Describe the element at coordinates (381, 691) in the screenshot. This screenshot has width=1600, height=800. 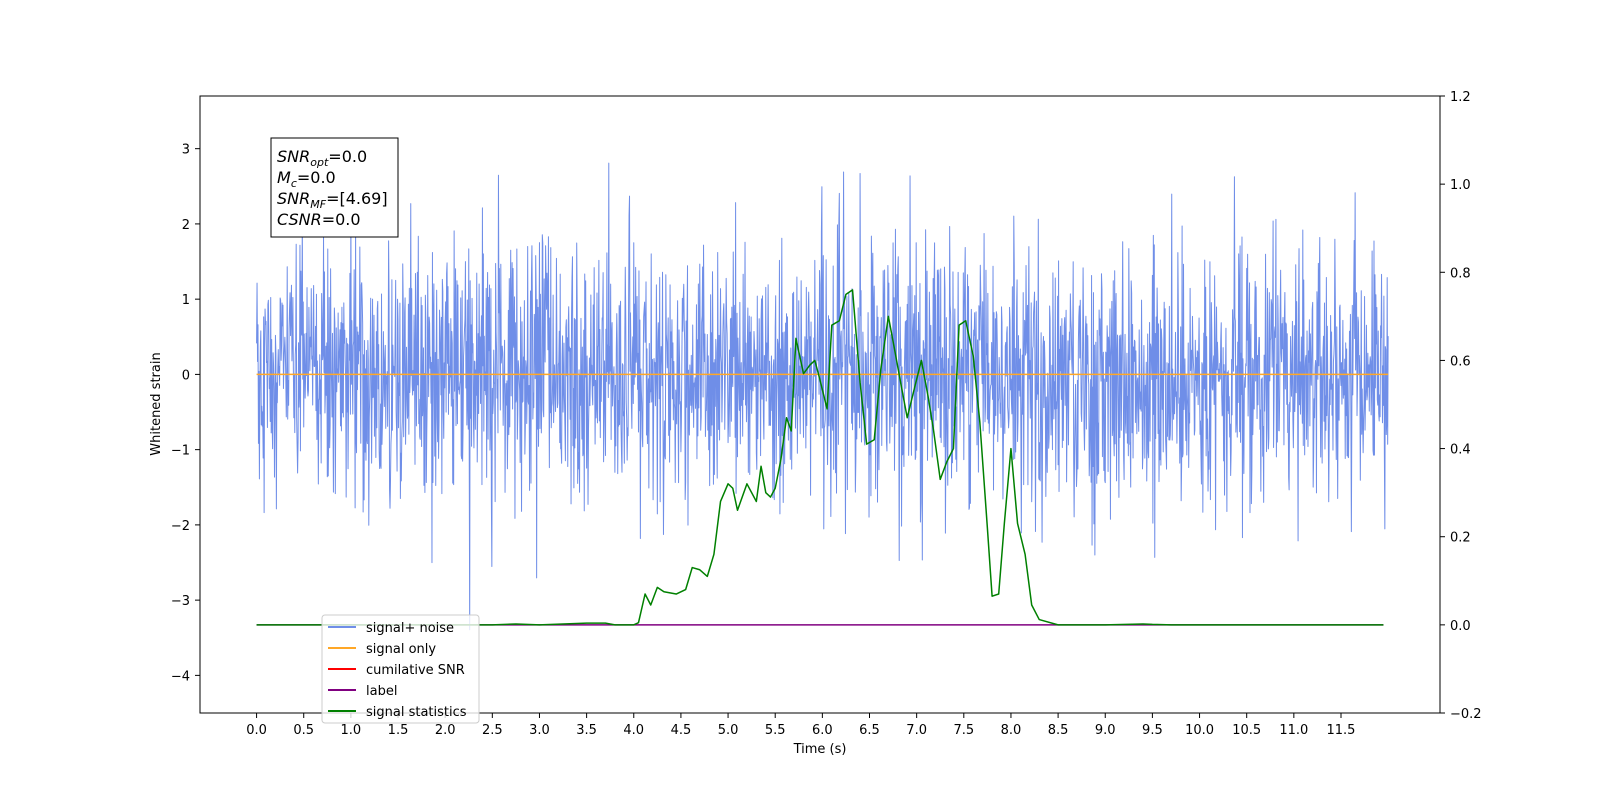
I see `legend-label: label` at that location.